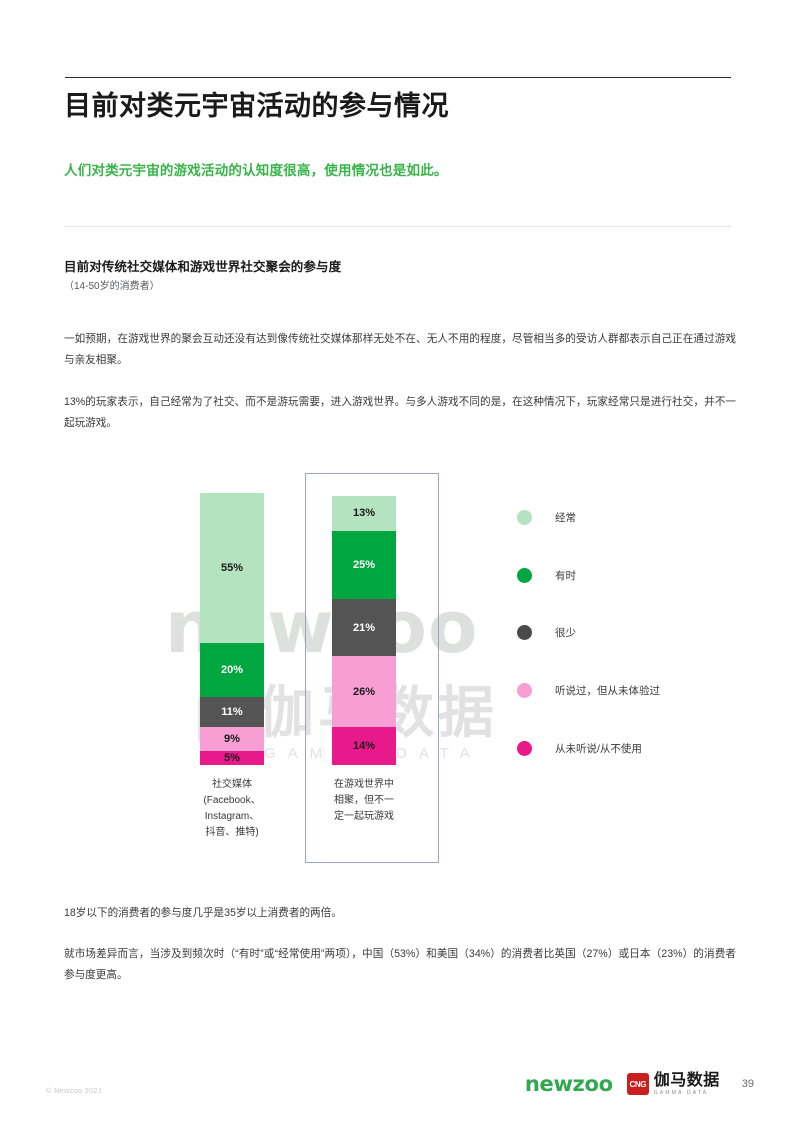 The image size is (796, 1123). Describe the element at coordinates (364, 800) in the screenshot. I see `axis-category-label: 在游戏世界中 相聚，但不一 定一起玩游戏` at that location.